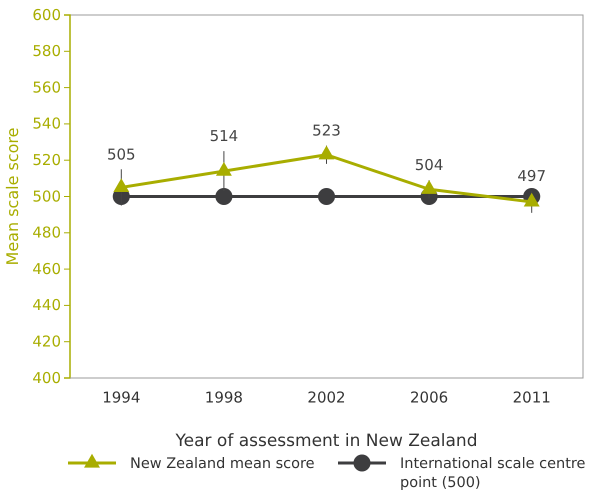 The image size is (595, 503). I want to click on y-tick-label: 460, so click(46, 269).